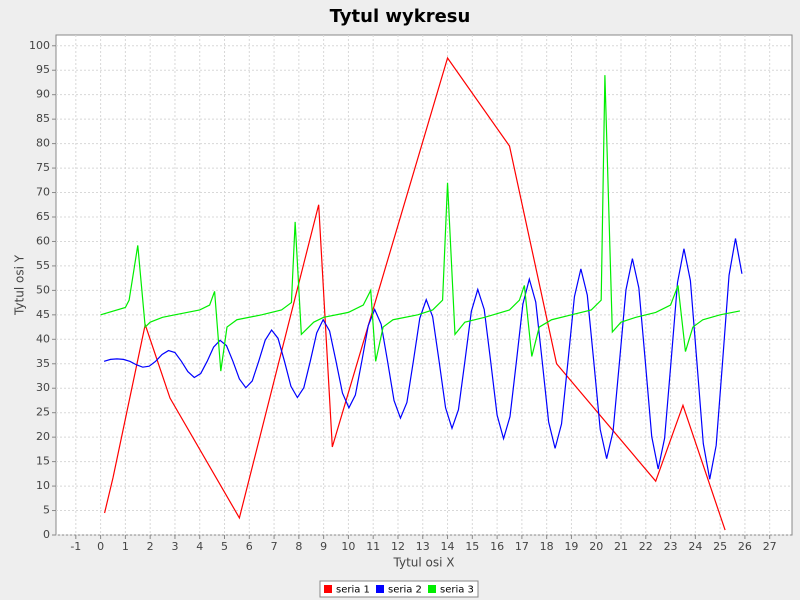 This screenshot has width=800, height=600. What do you see at coordinates (621, 546) in the screenshot?
I see `x-tick-label: 21` at bounding box center [621, 546].